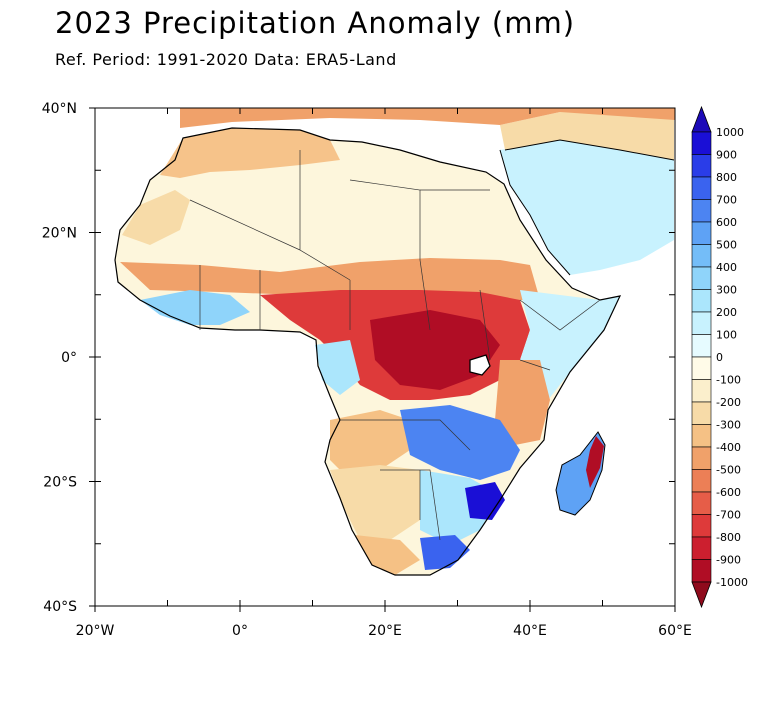 Image resolution: width=781 pixels, height=716 pixels. I want to click on colorbar-label: -200, so click(728, 402).